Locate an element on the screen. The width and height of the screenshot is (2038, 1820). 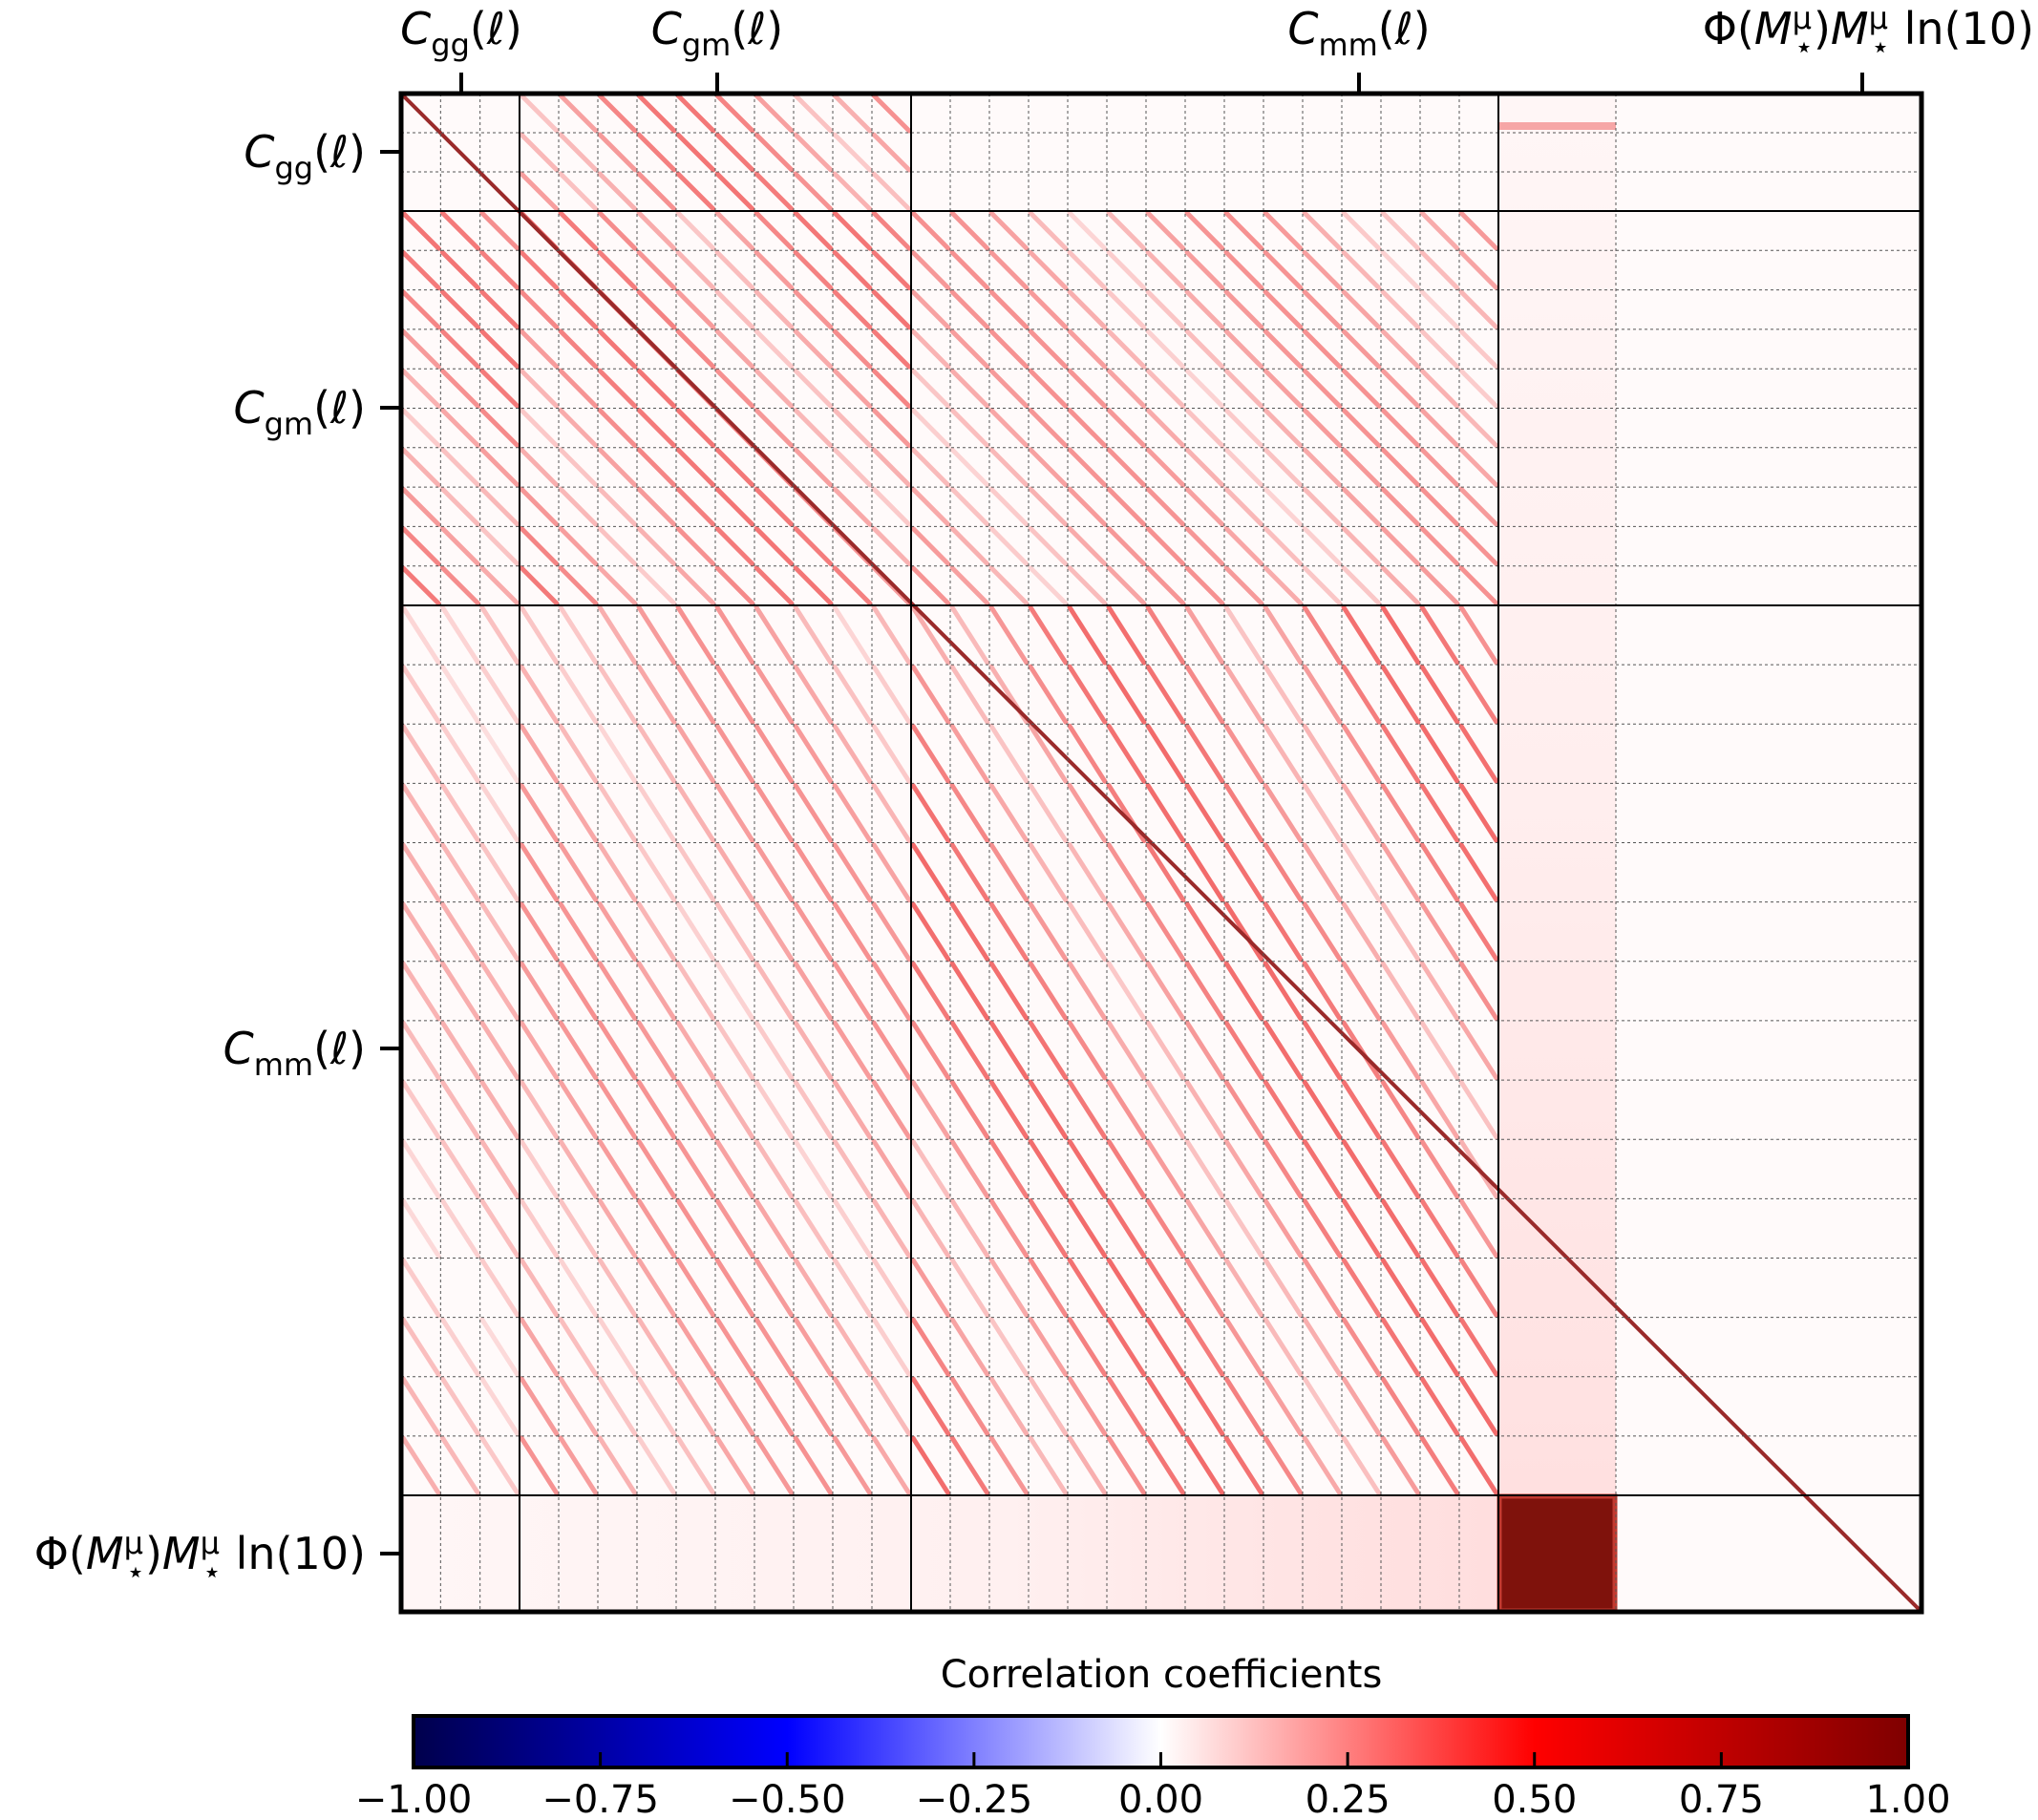
label-part: μ is located at coordinates (210, 1543).